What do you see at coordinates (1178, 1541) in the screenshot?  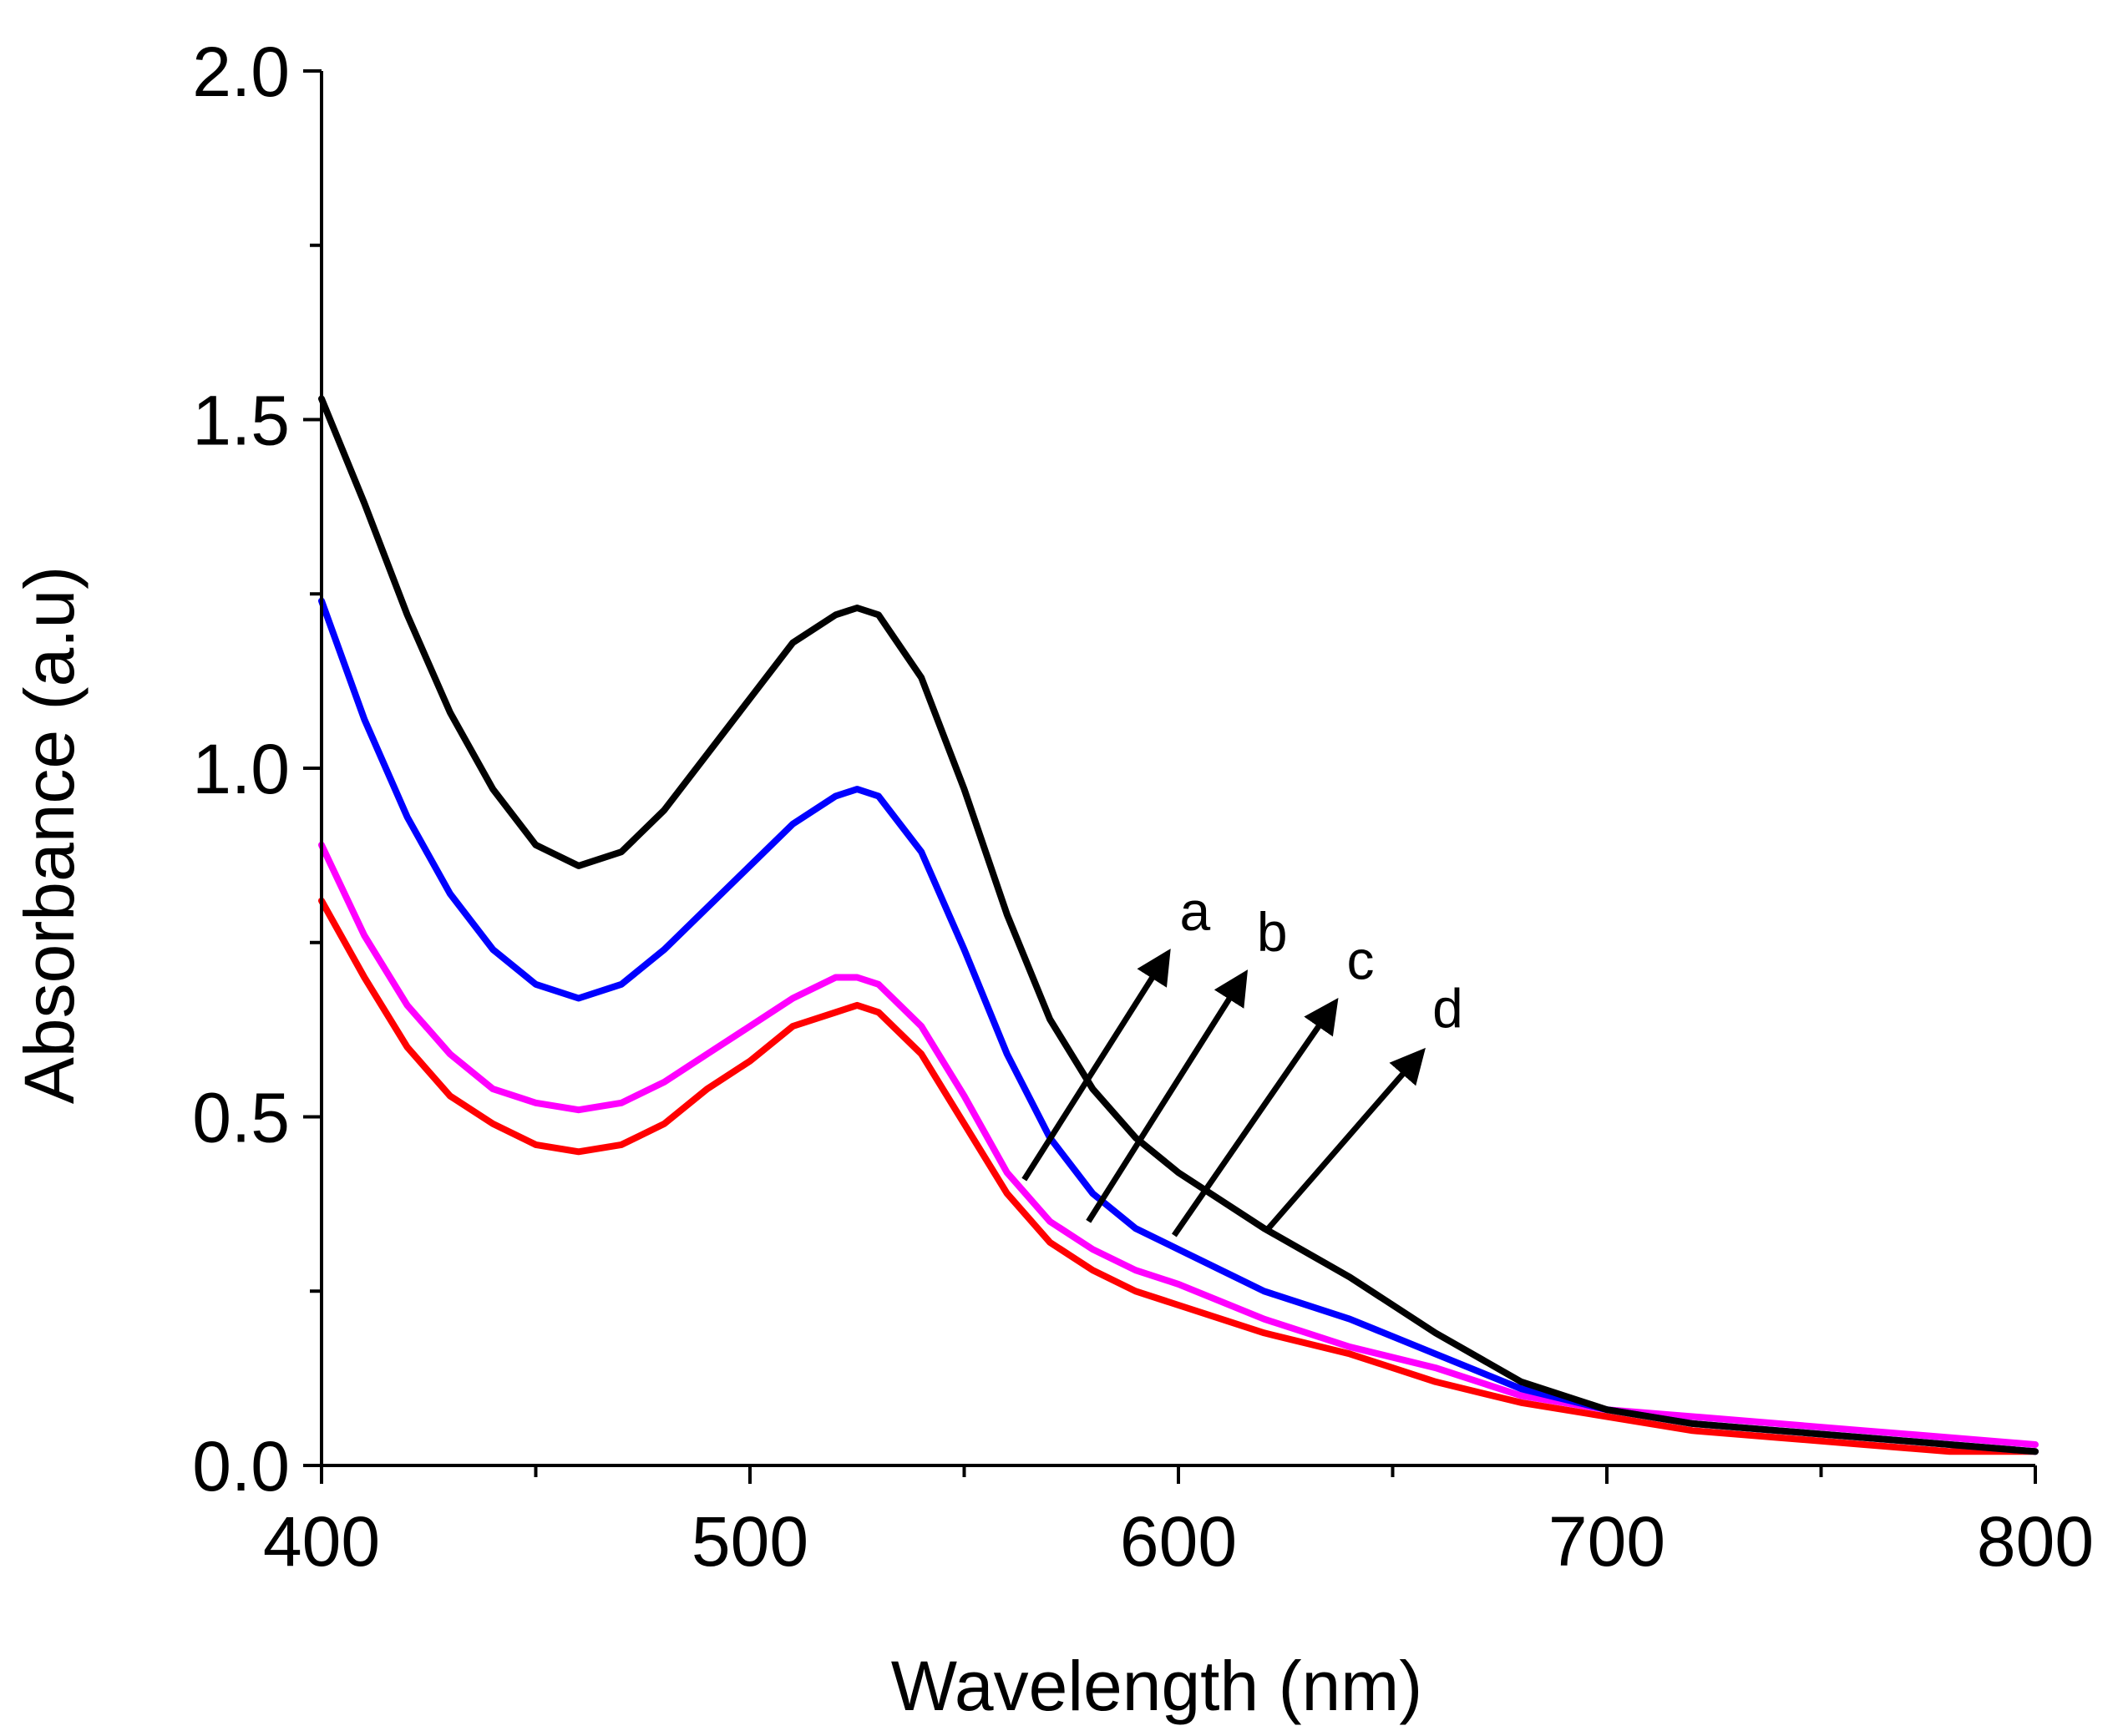 I see `x-tick-label: 600` at bounding box center [1178, 1541].